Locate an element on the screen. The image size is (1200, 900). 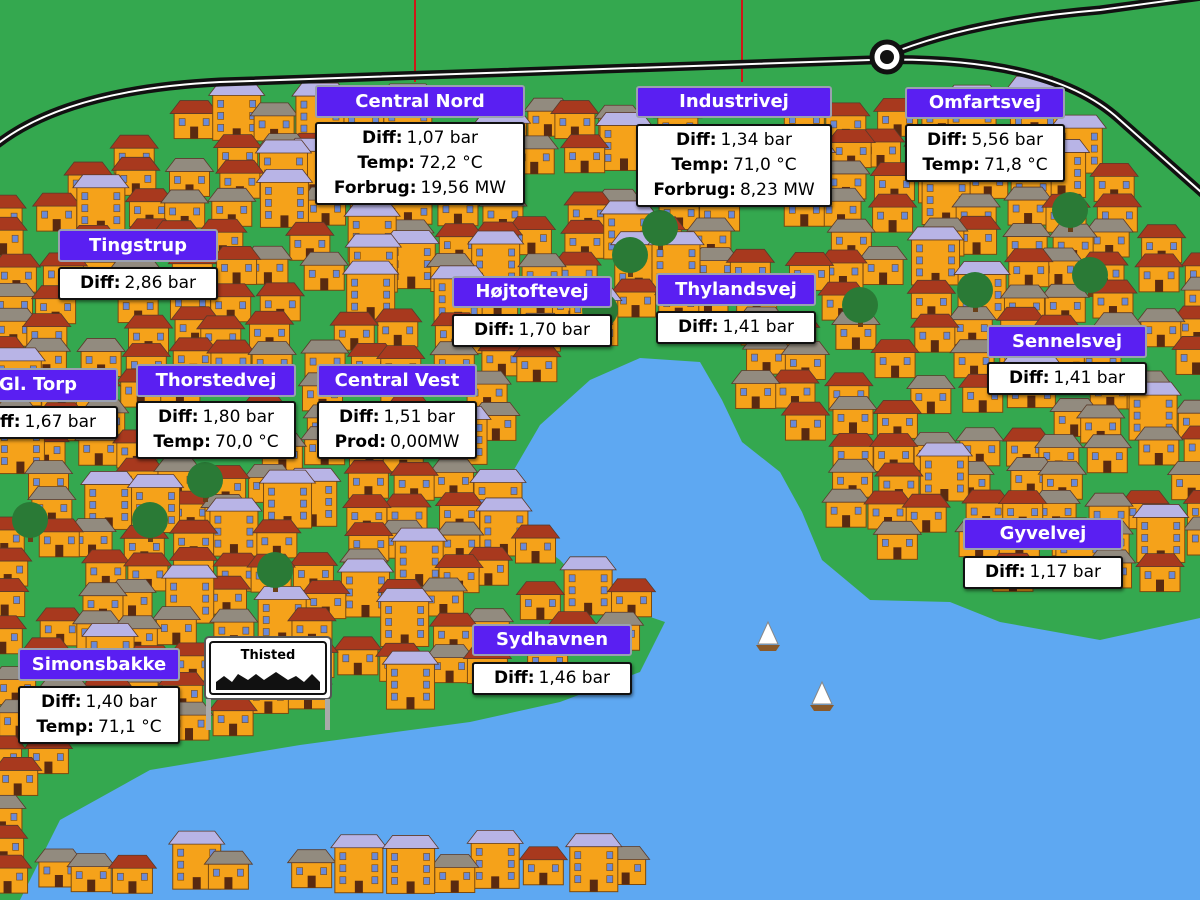
reading-value: 0,00MW is located at coordinates (425, 442).